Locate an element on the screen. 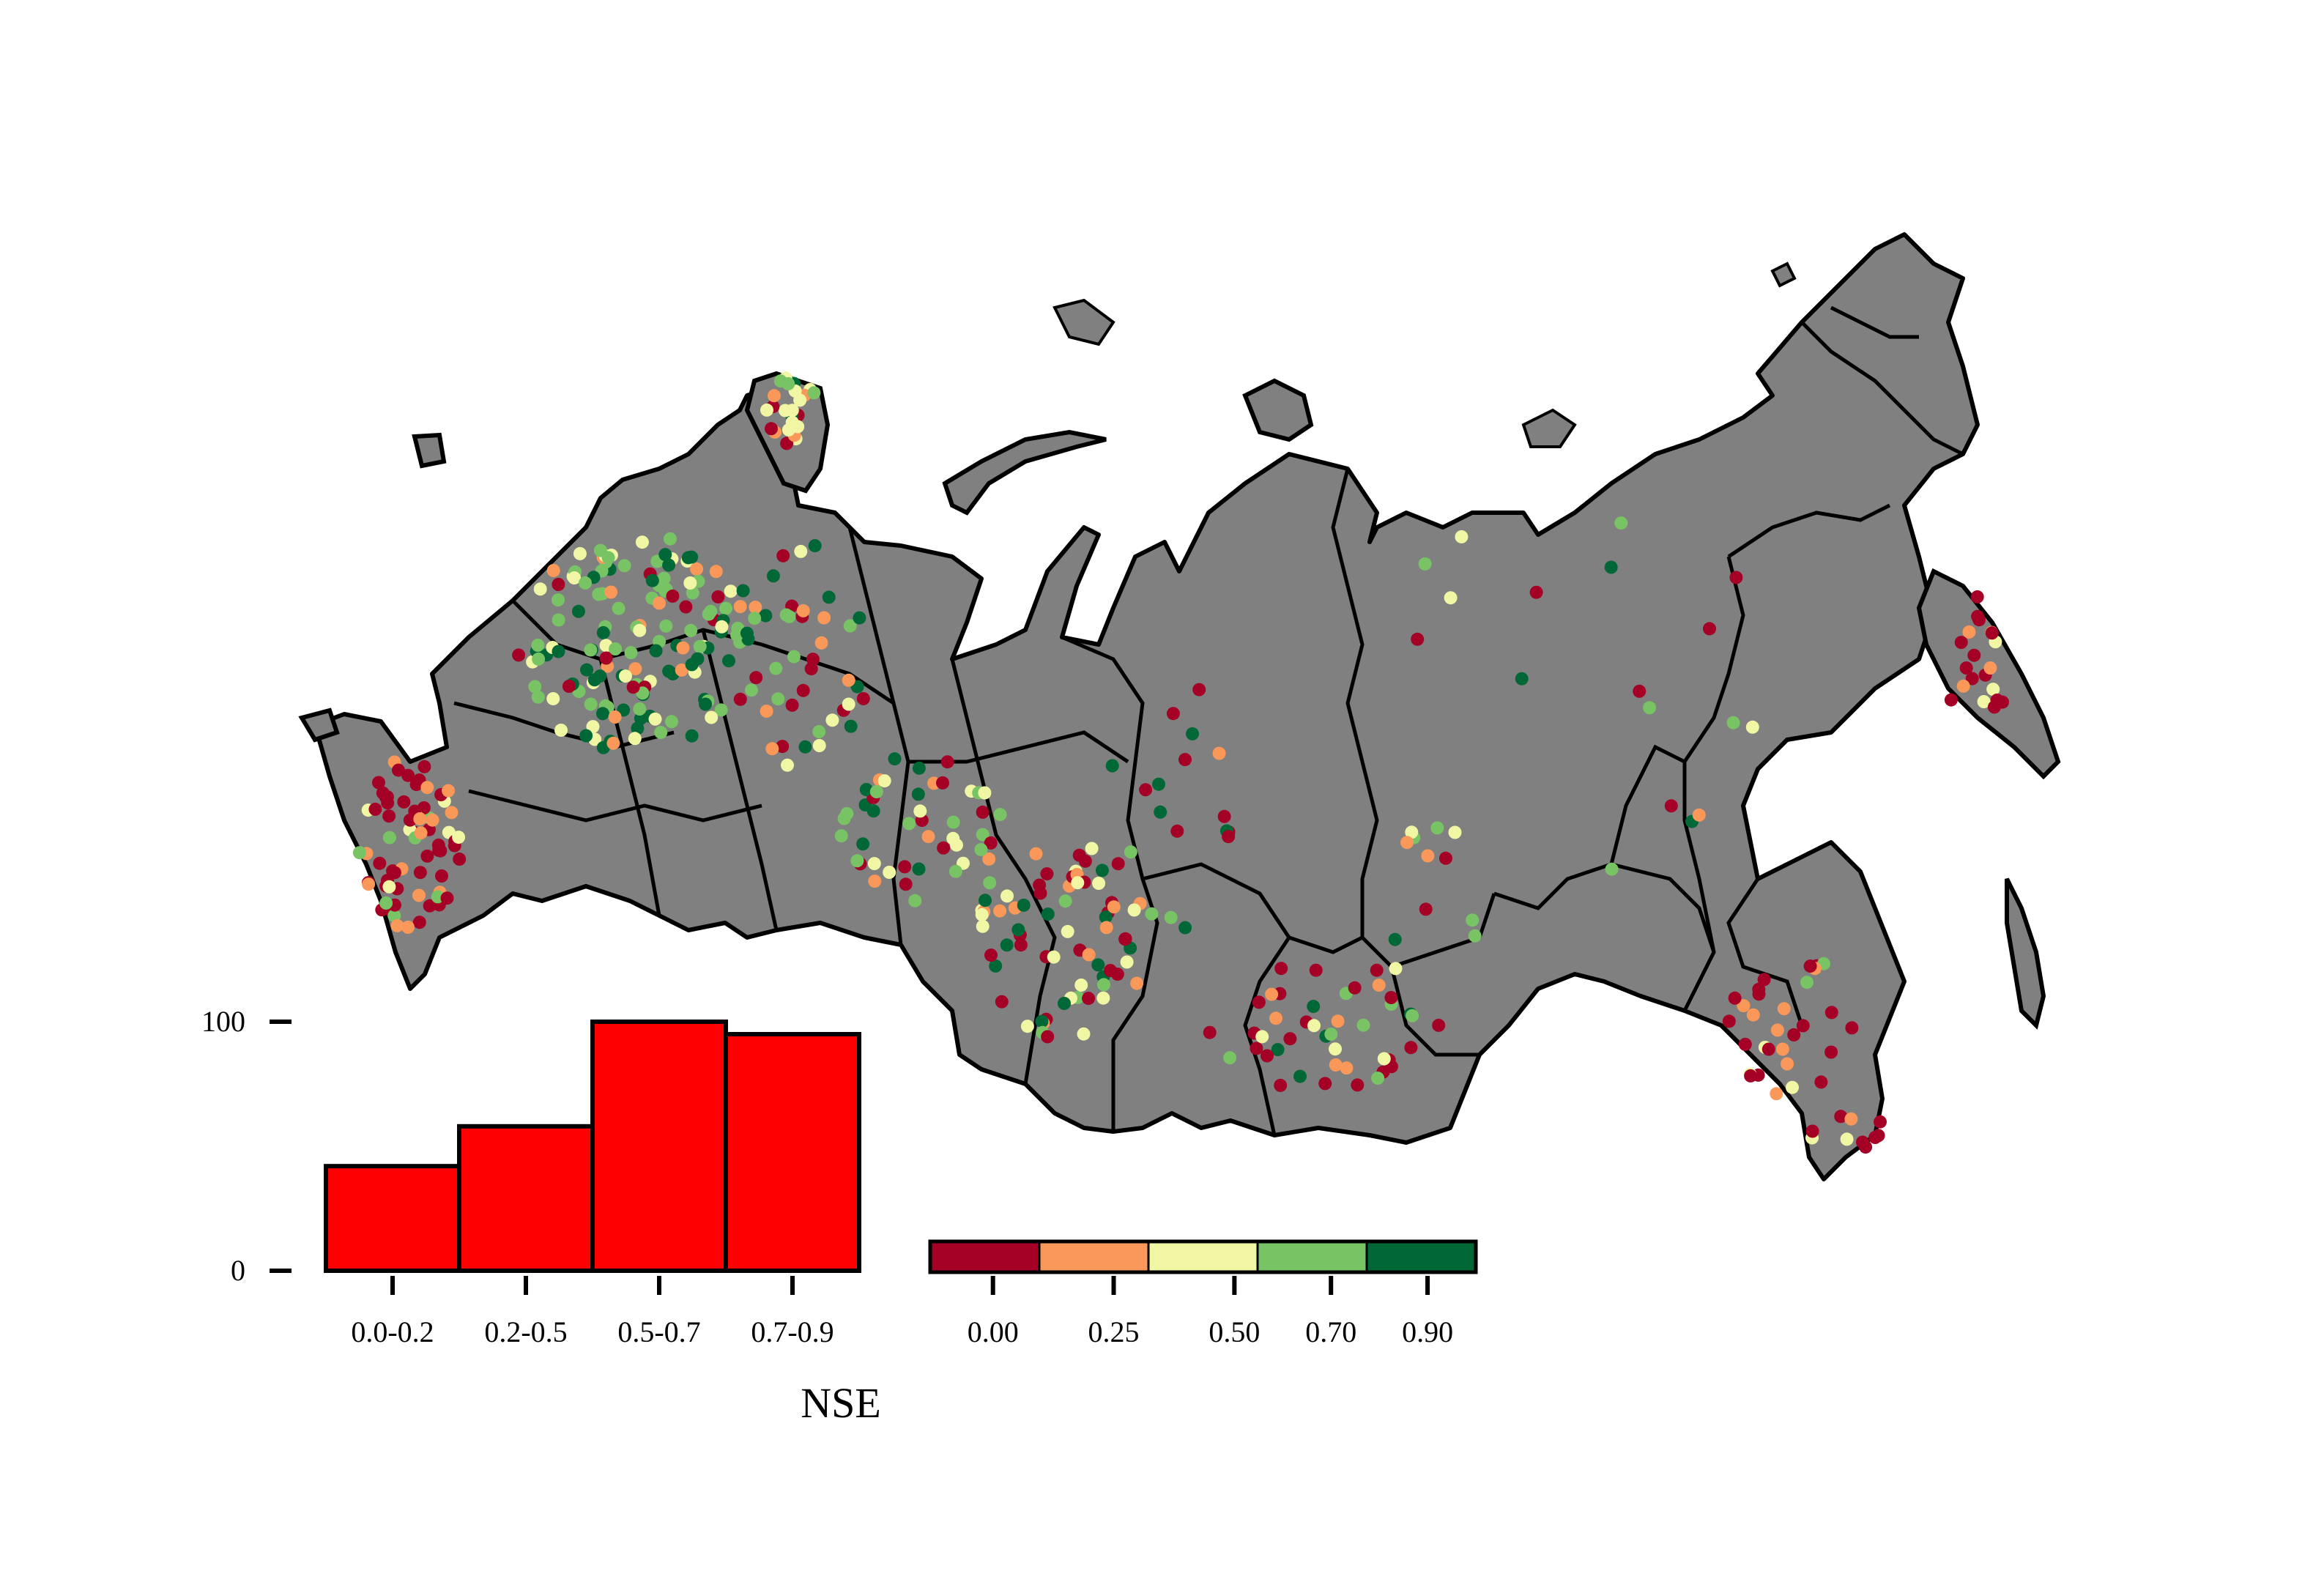 Image resolution: width=2324 pixels, height=1593 pixels. colorbar-tick-label: 0.25 is located at coordinates (1114, 1331).